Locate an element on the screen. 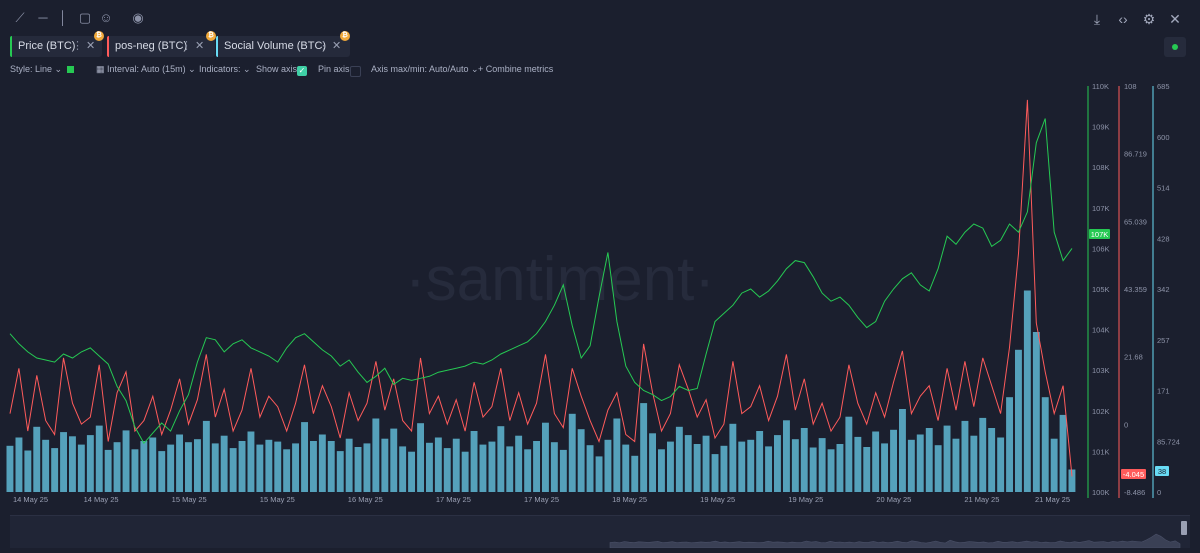  axis-tick-label: 110K is located at coordinates (1100, 86).